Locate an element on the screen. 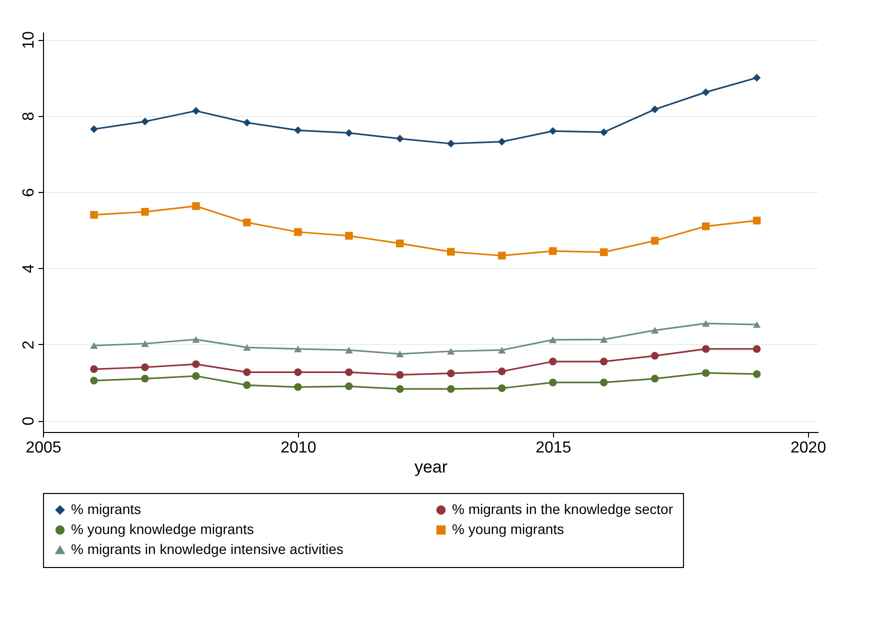 Image resolution: width=872 pixels, height=624 pixels. x-tick-label: 2015 is located at coordinates (554, 448).